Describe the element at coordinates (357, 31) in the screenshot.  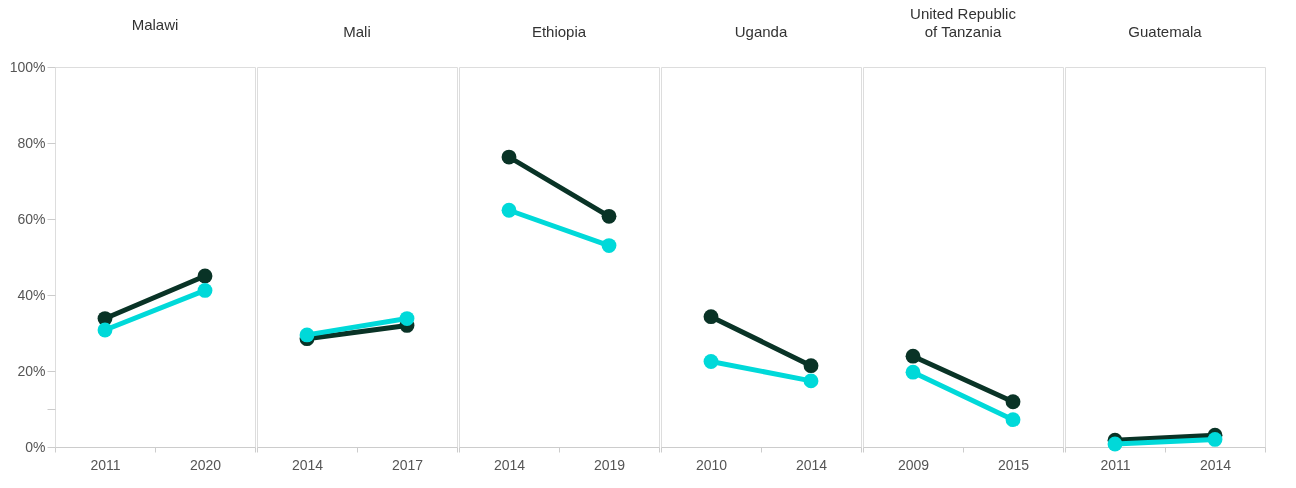
I see `chart-title: Mali` at that location.